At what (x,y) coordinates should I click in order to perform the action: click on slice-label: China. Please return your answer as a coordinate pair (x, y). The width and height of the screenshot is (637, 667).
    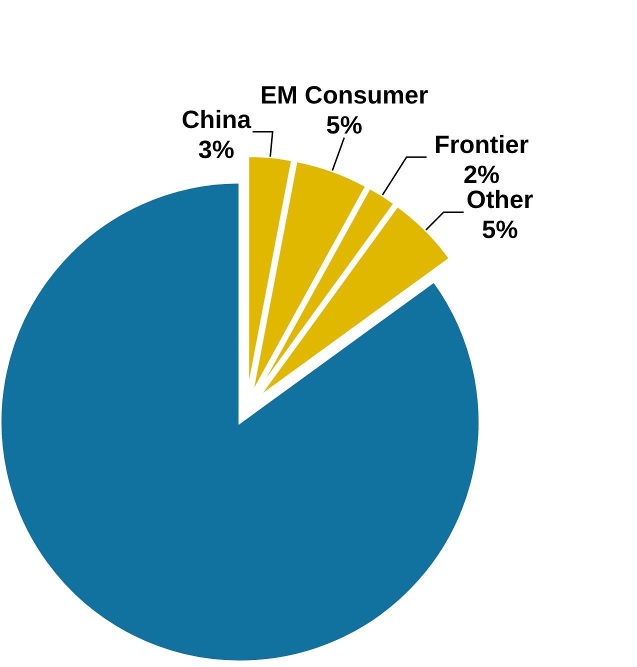
    Looking at the image, I should click on (217, 120).